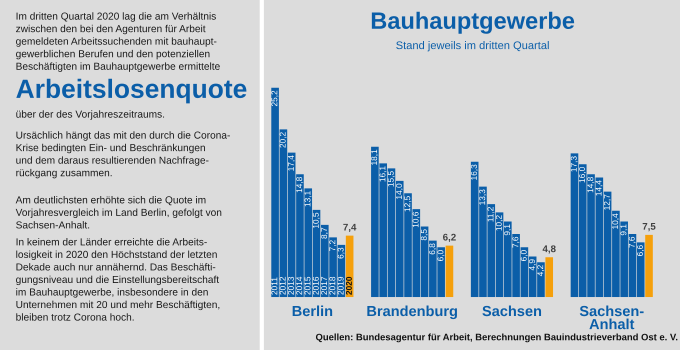 This screenshot has height=350, width=680. Describe the element at coordinates (90, 115) in the screenshot. I see `text: über der des Vorjahreszeitraums.` at that location.